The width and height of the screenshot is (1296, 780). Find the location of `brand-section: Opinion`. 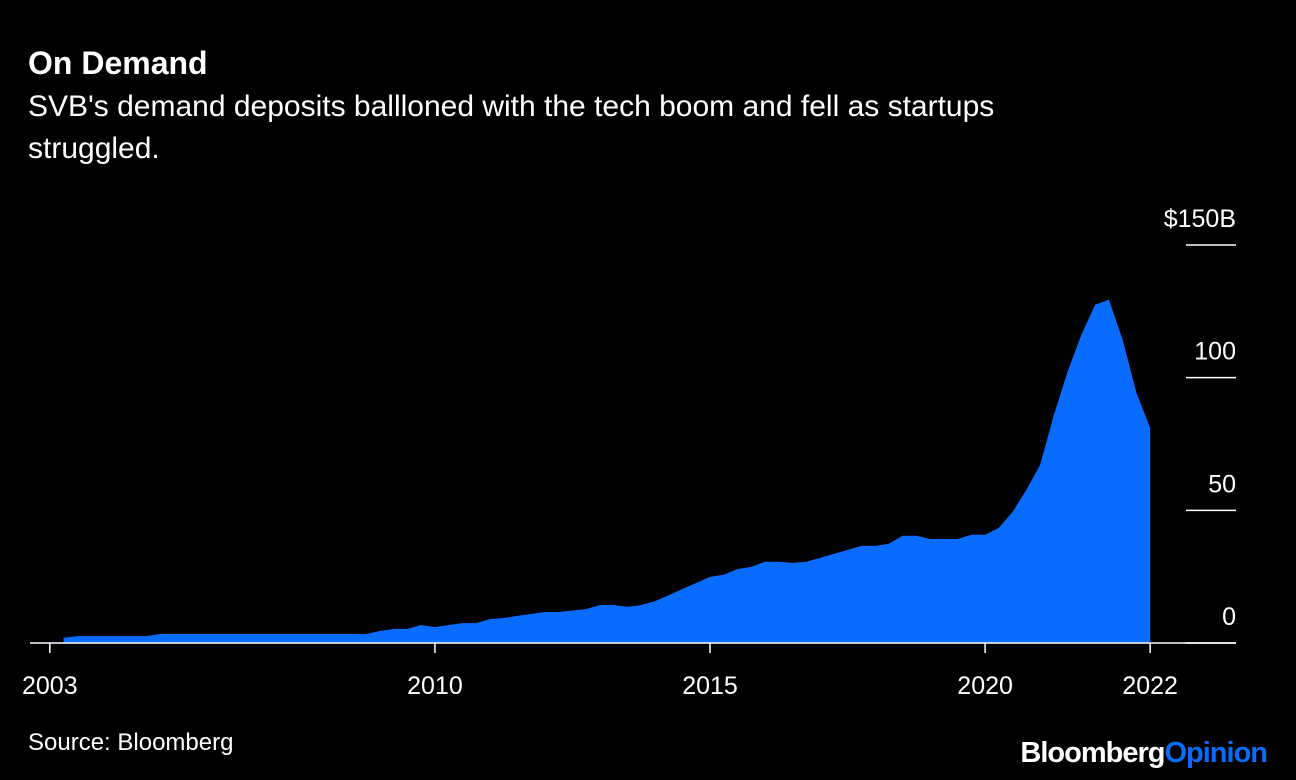

brand-section: Opinion is located at coordinates (1215, 753).